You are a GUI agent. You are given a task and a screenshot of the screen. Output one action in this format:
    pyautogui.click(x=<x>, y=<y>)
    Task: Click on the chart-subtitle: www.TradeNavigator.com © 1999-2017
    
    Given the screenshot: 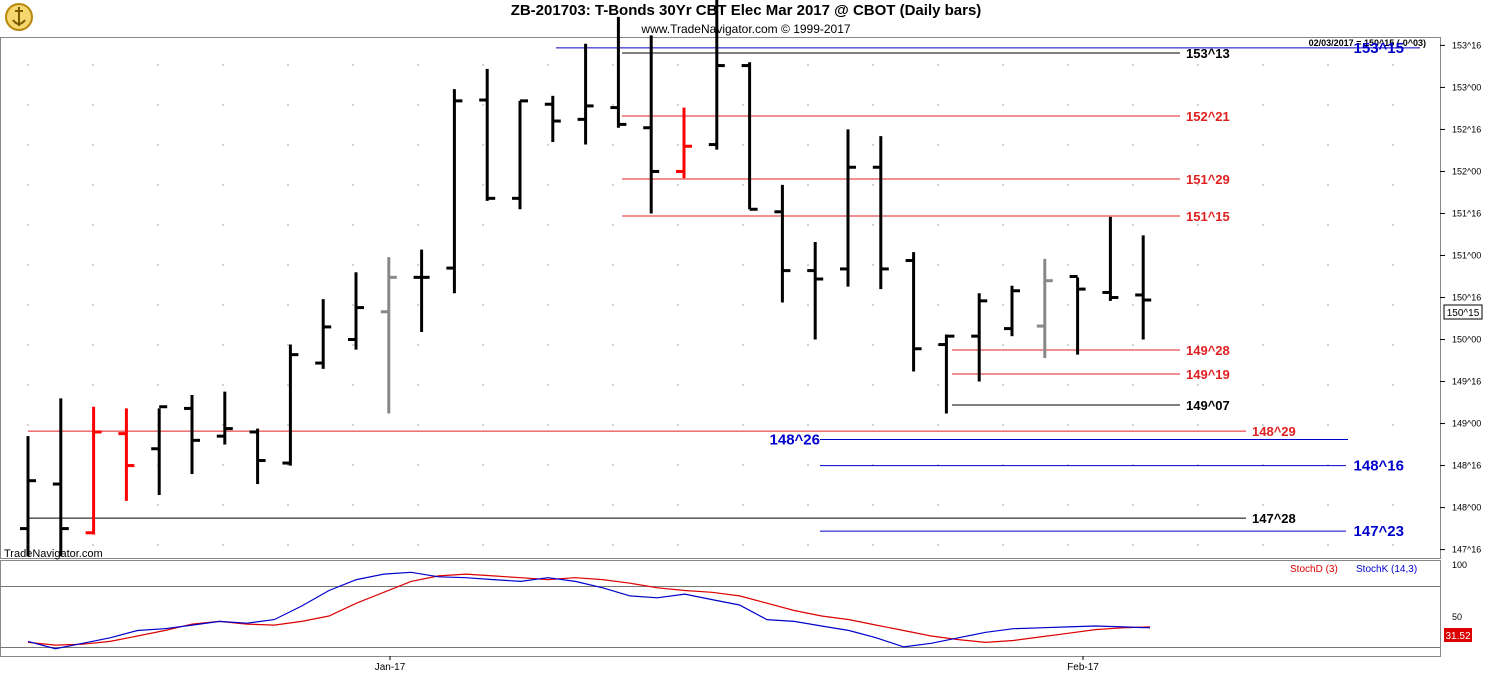 What is the action you would take?
    pyautogui.click(x=746, y=29)
    